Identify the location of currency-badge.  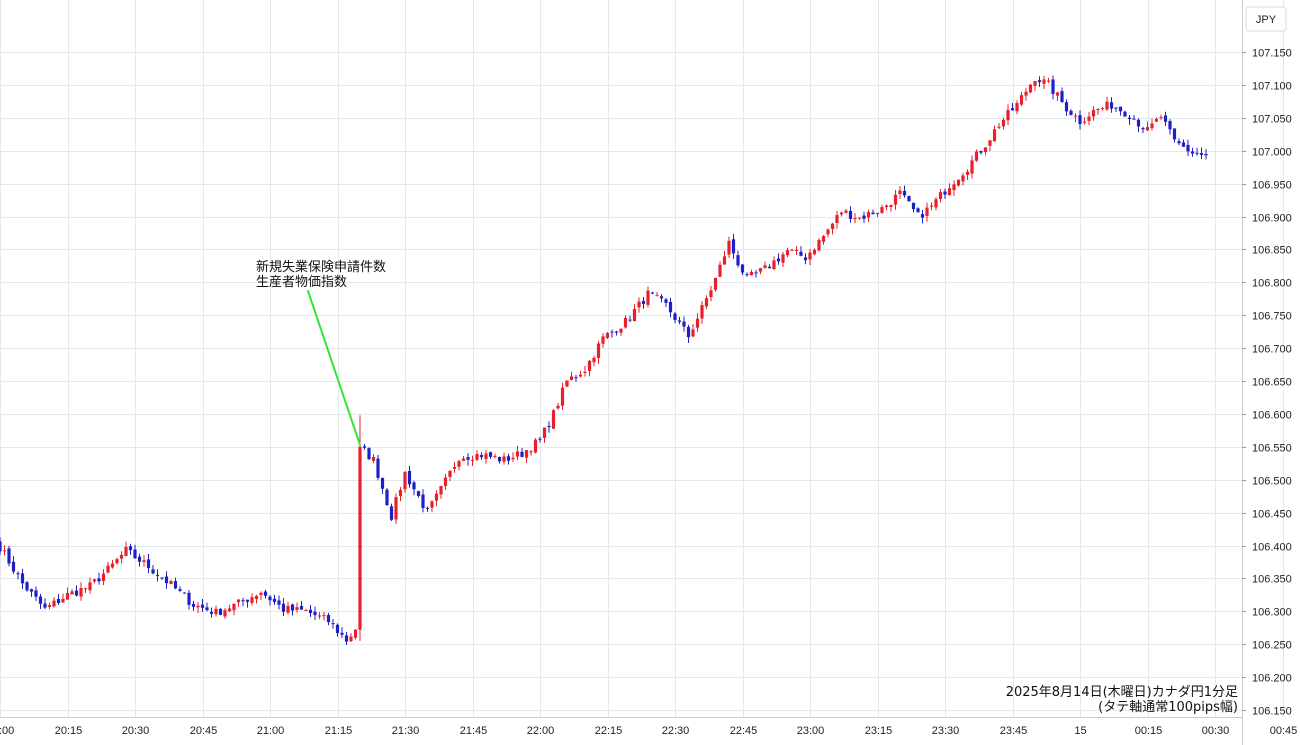
(1266, 19).